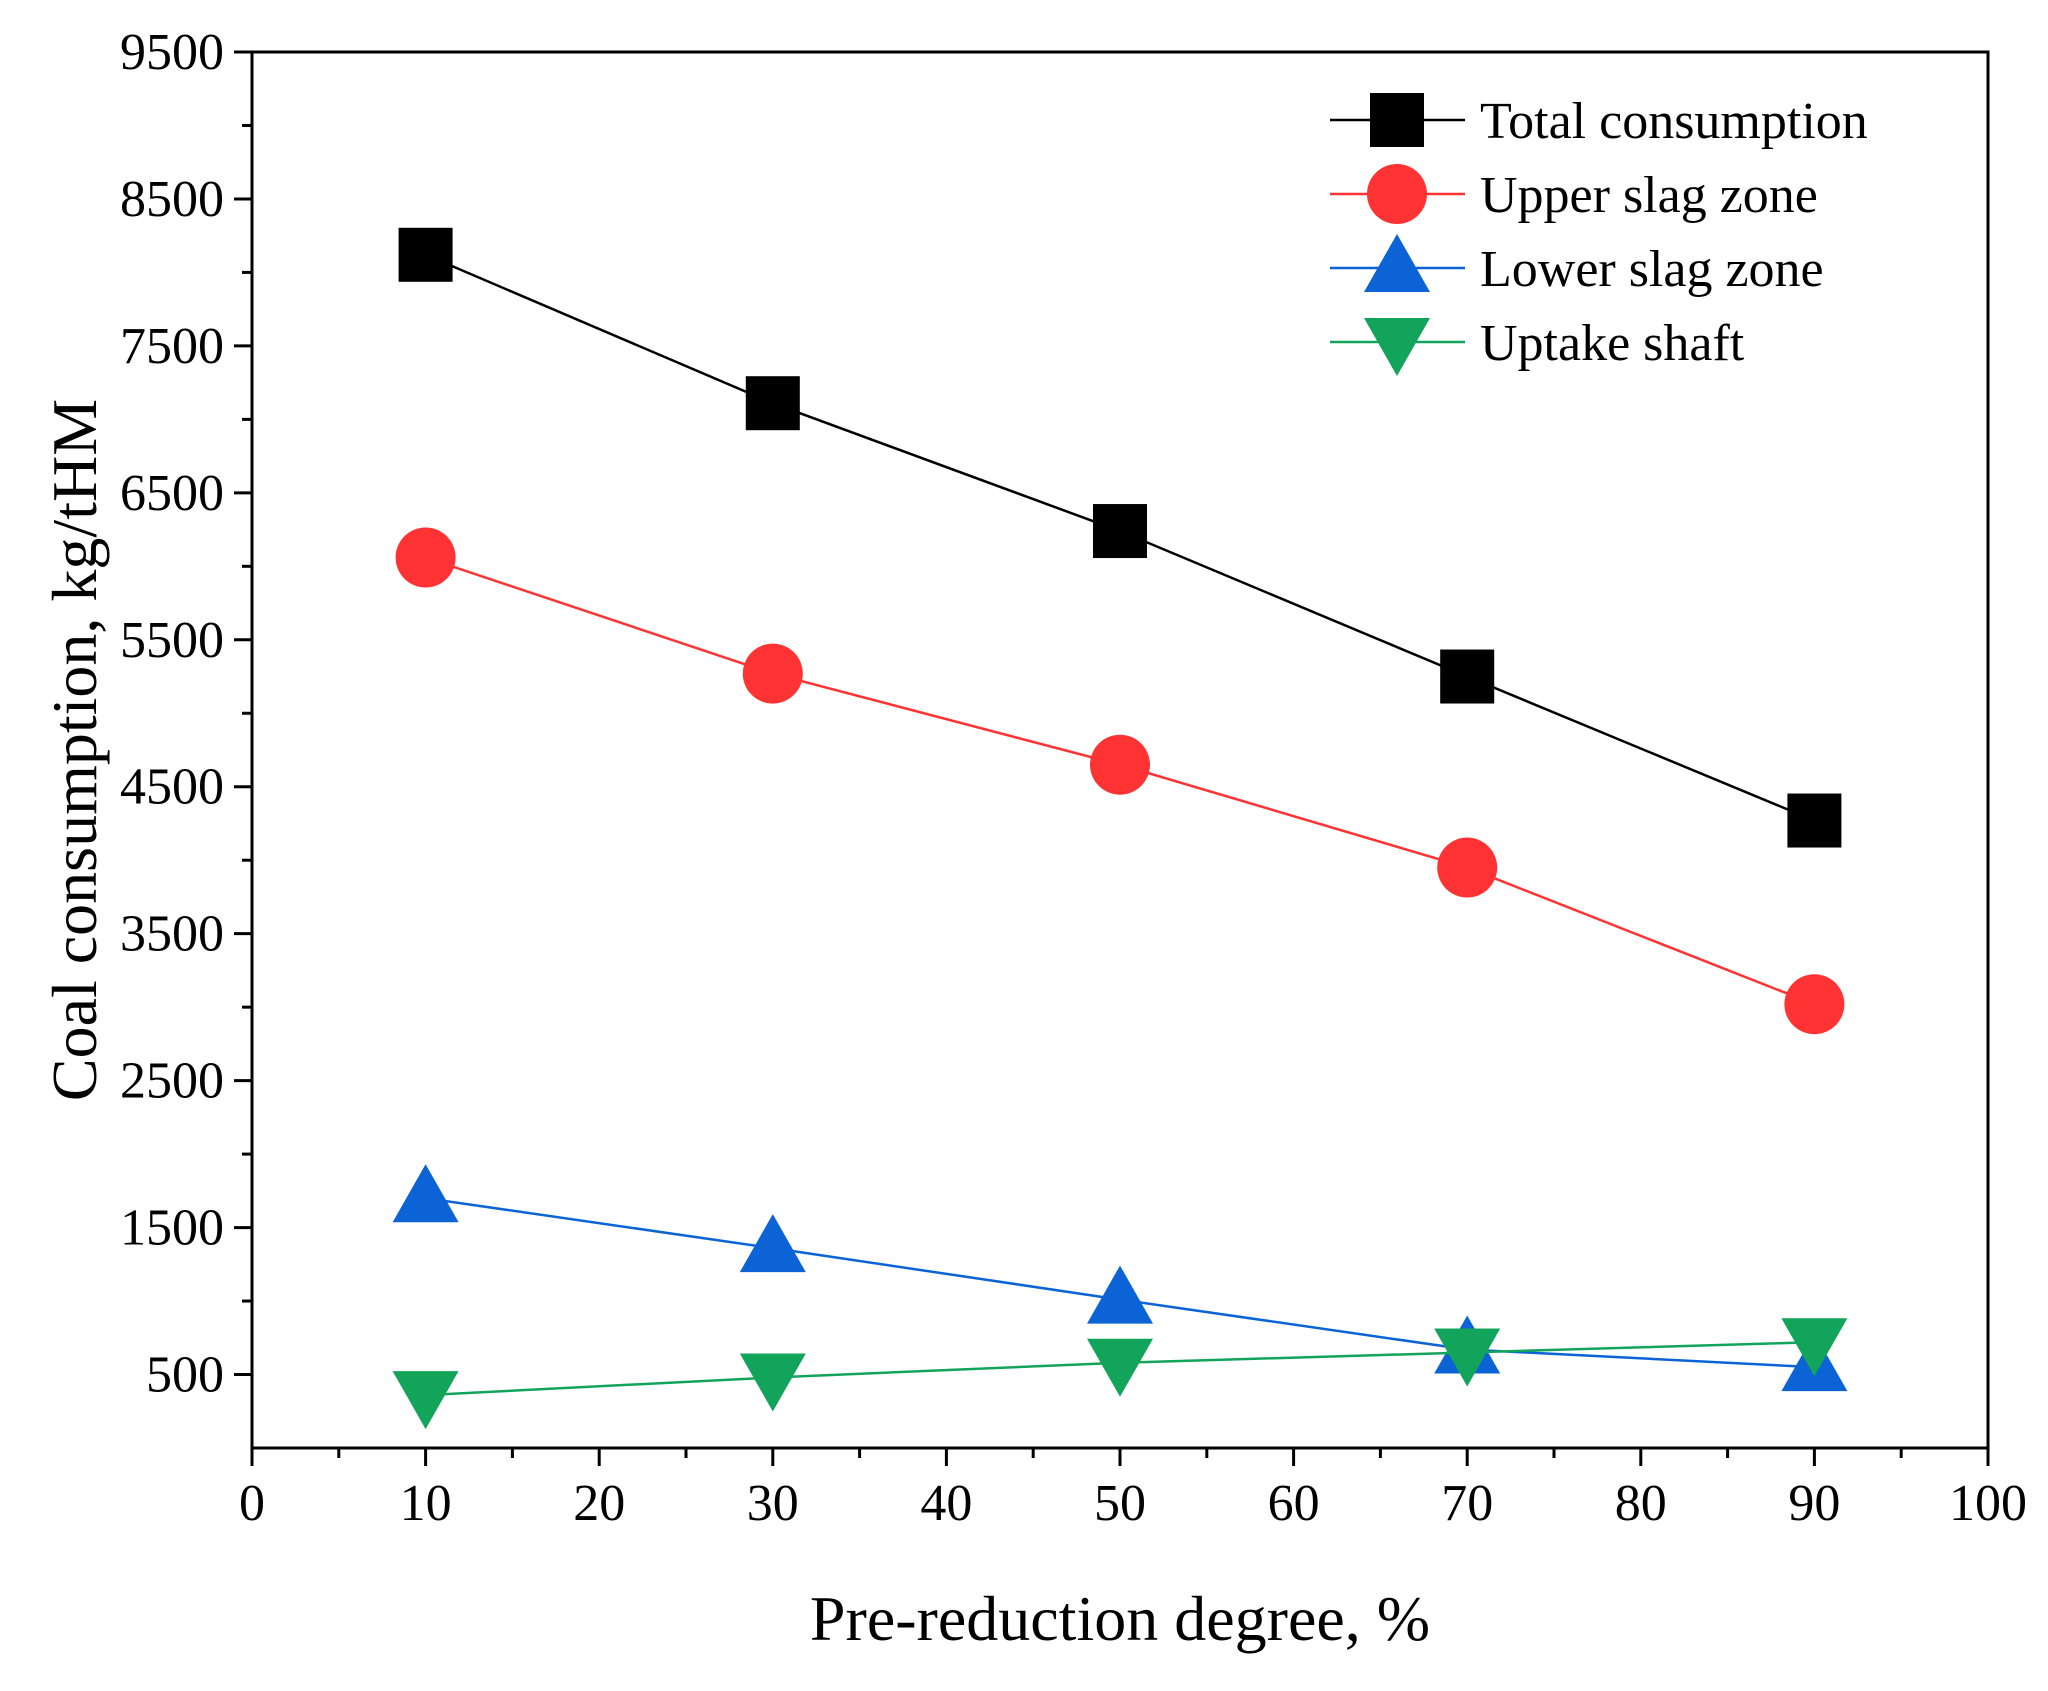  Describe the element at coordinates (172, 493) in the screenshot. I see `y-tick-label: 6500` at that location.